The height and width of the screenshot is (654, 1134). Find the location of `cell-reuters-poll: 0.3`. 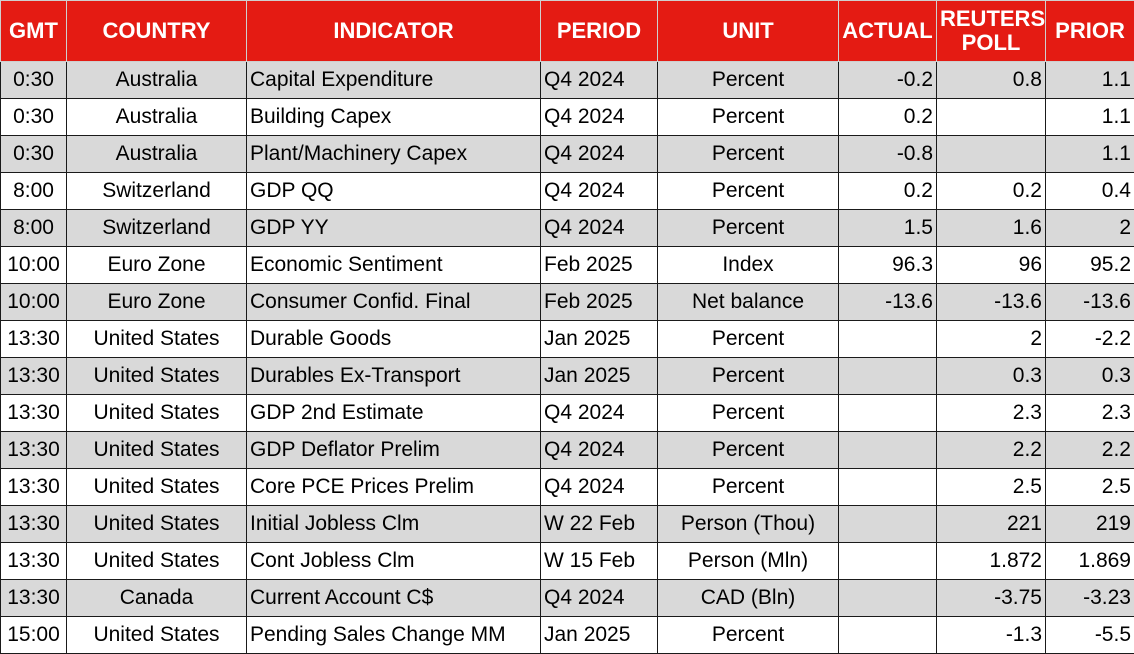

cell-reuters-poll: 0.3 is located at coordinates (991, 376).